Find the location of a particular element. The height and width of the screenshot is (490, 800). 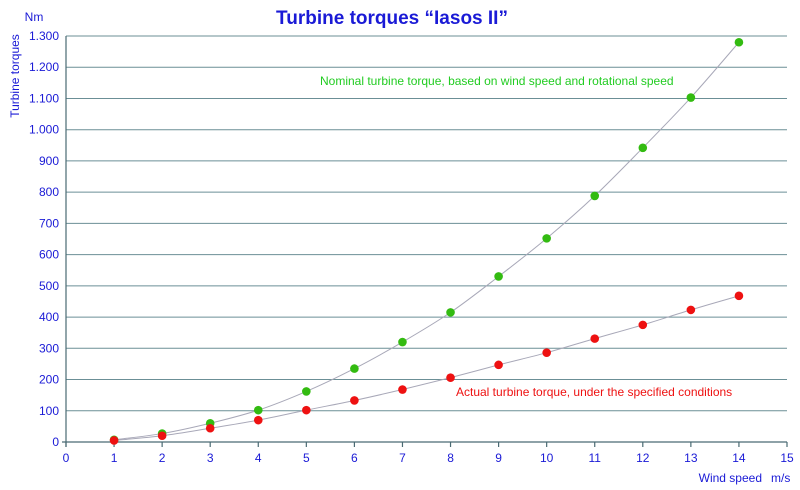

x-axis-label: Wind speed is located at coordinates (730, 478).